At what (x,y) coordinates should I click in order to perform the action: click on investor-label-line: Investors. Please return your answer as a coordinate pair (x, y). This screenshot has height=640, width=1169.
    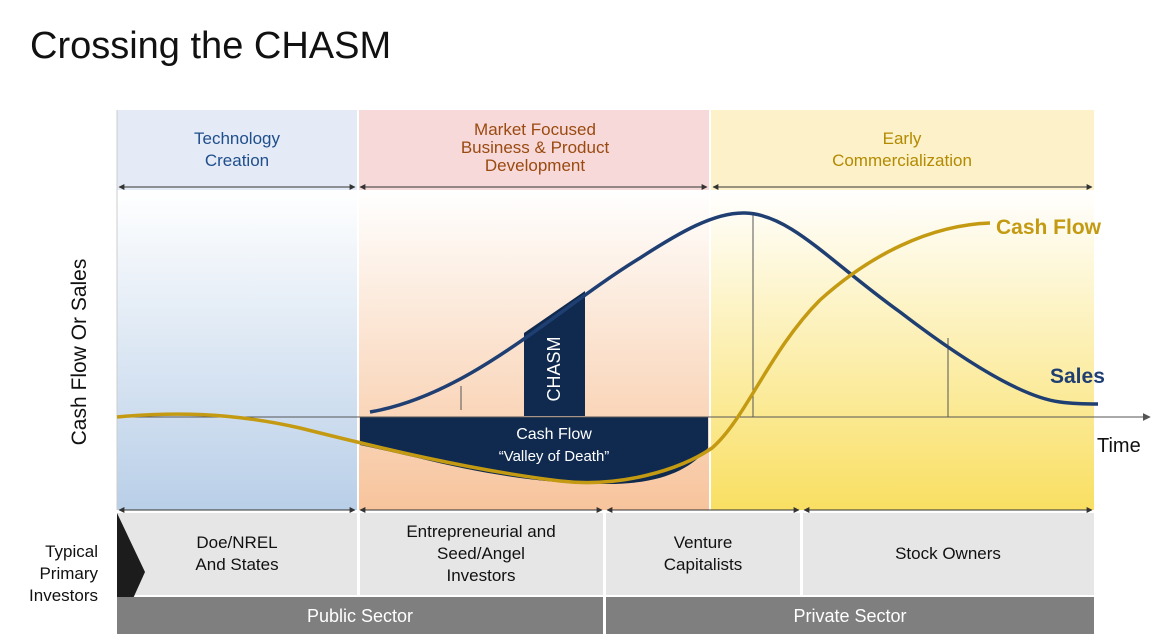
    Looking at the image, I should click on (481, 575).